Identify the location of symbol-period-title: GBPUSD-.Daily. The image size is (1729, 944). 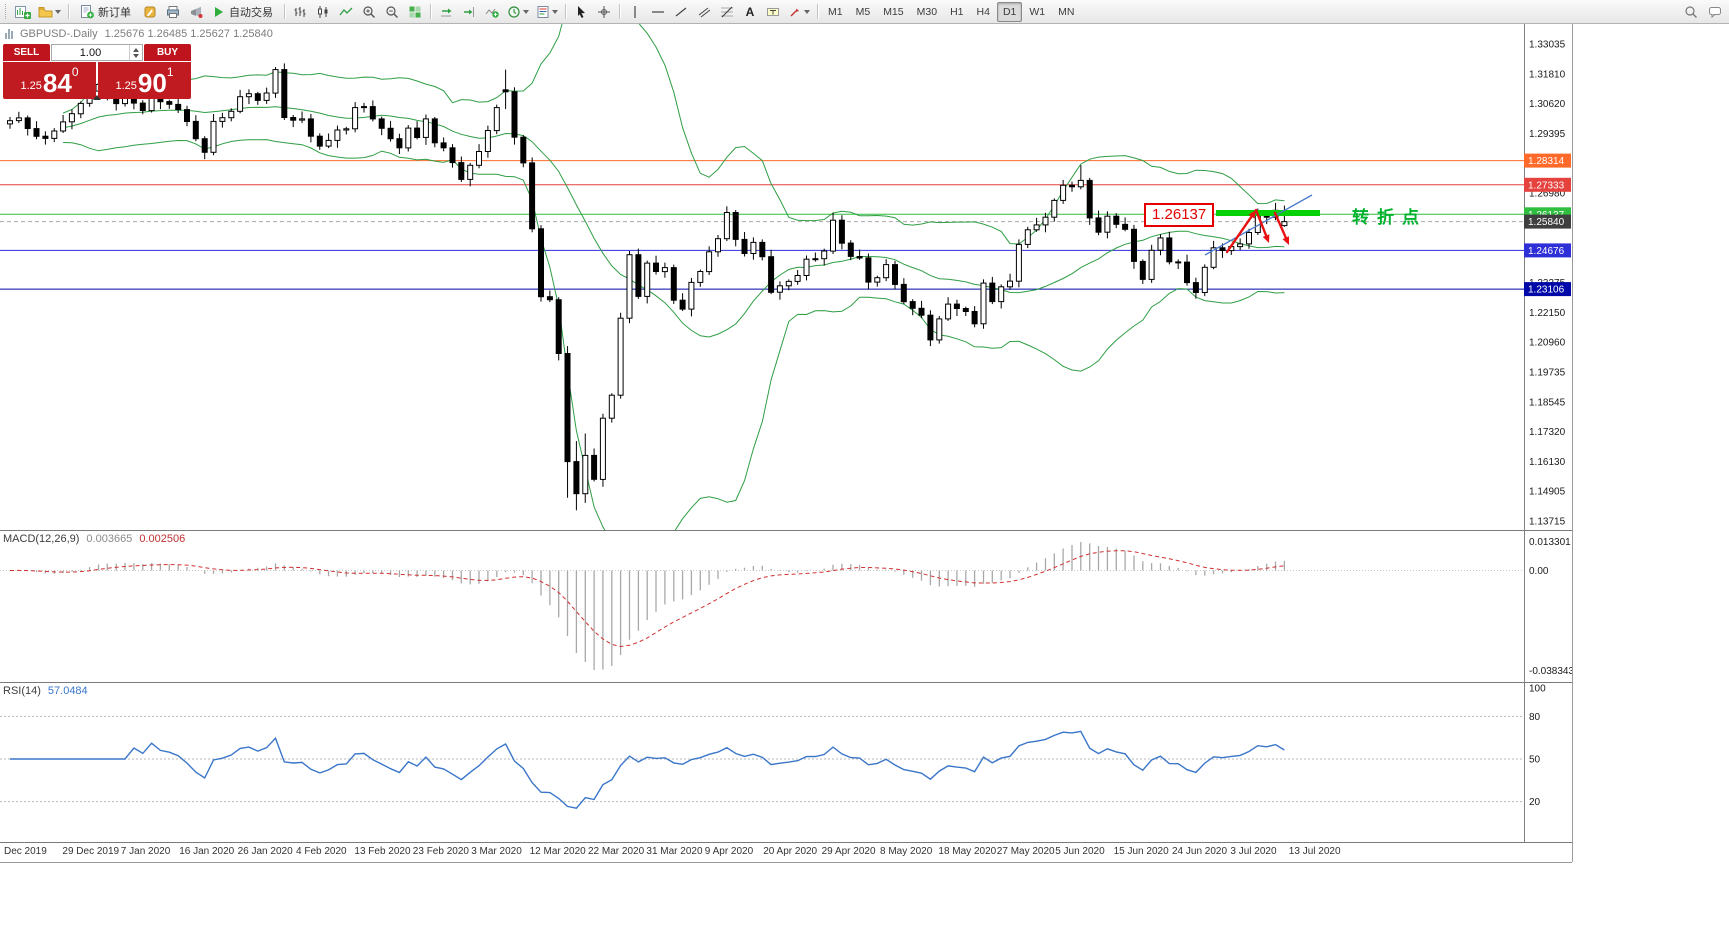
(59, 34).